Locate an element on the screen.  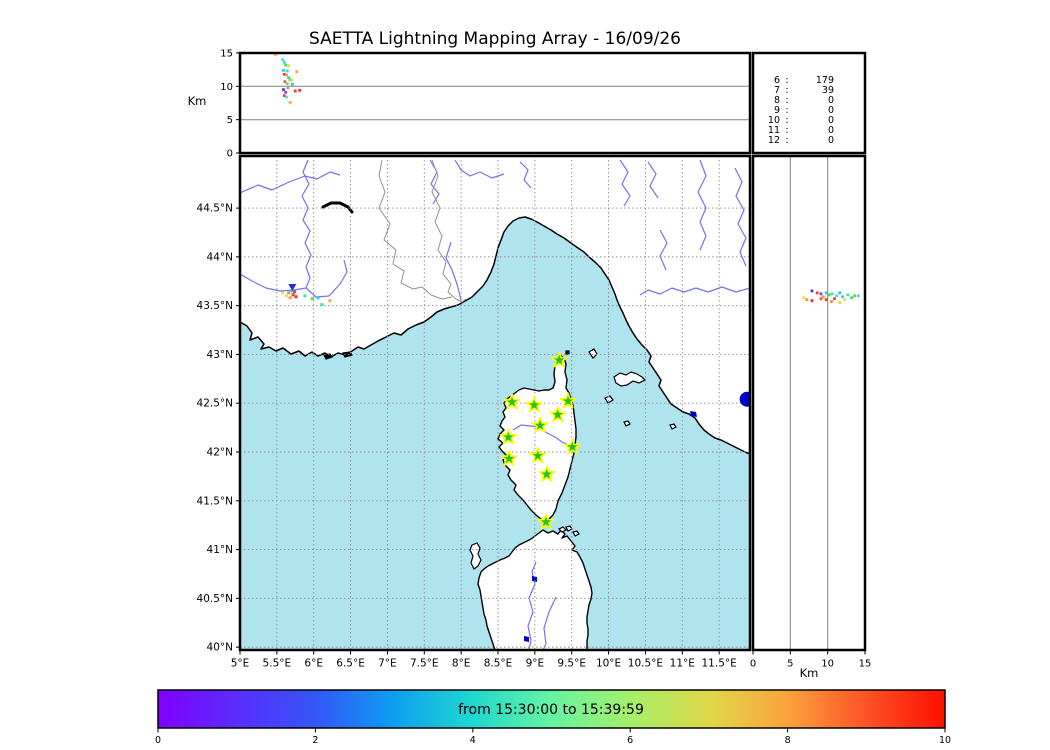
lat-tick-label: 44.5°N is located at coordinates (215, 209).